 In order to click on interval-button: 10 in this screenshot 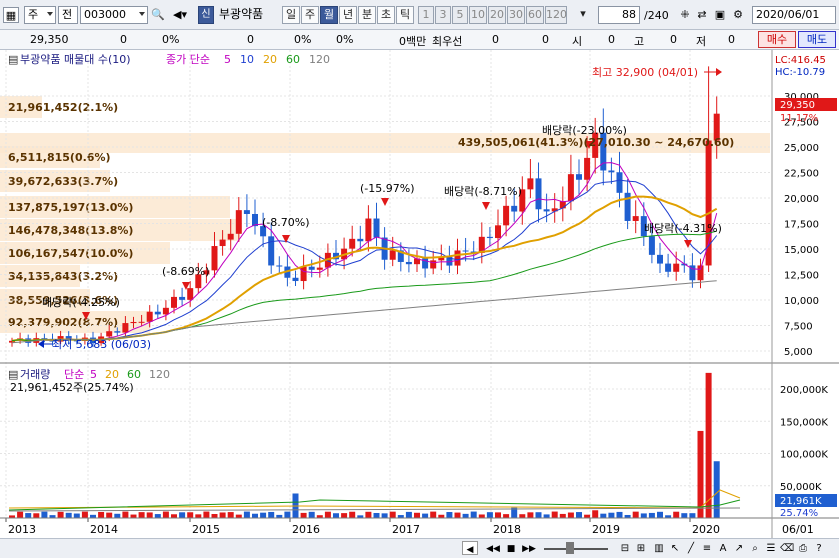, I will do `click(478, 15)`.